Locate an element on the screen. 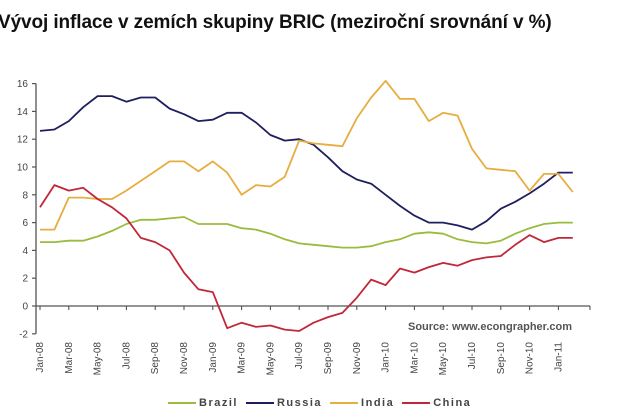 The width and height of the screenshot is (640, 420). legend-swatch-china is located at coordinates (416, 403).